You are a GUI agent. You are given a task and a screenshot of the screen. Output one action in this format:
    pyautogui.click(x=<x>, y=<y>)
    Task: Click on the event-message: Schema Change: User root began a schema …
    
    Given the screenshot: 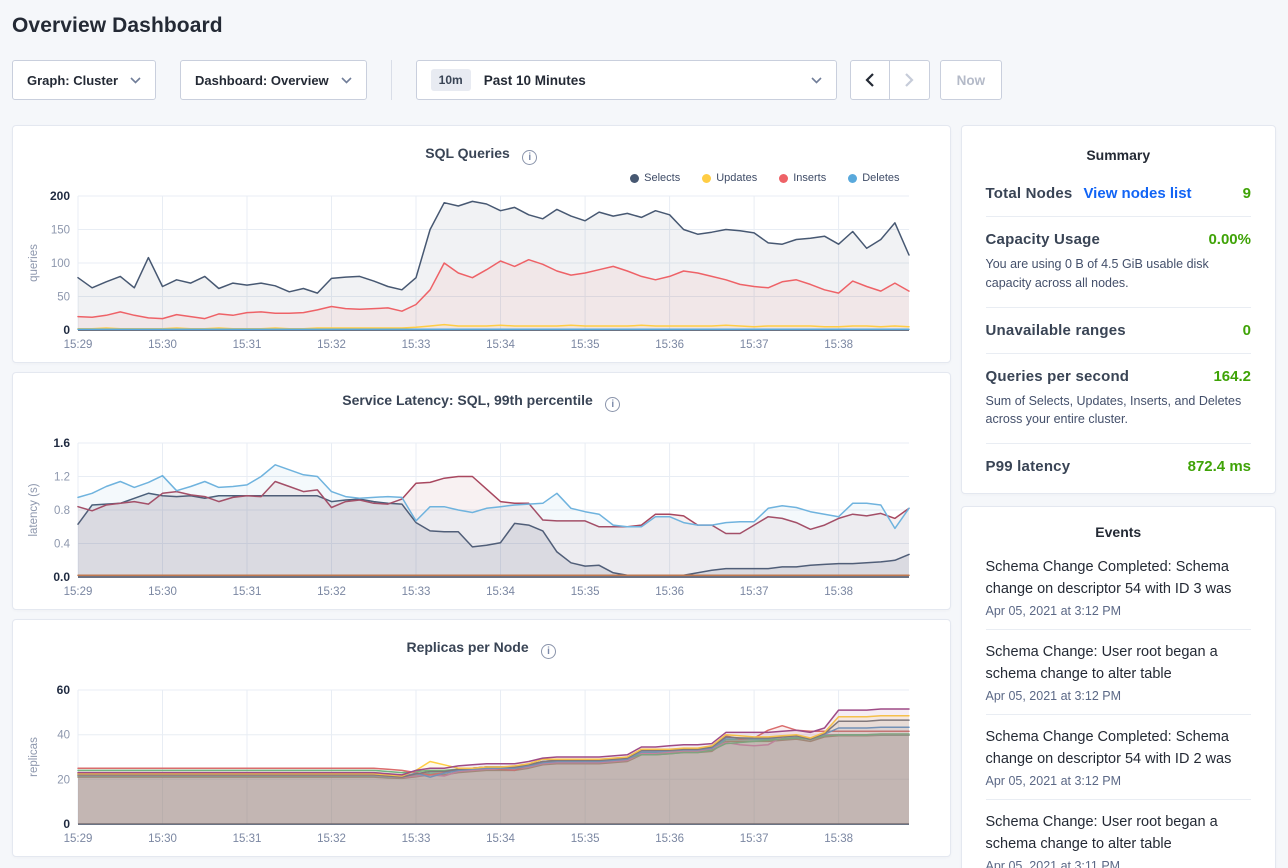 What is the action you would take?
    pyautogui.click(x=1101, y=833)
    